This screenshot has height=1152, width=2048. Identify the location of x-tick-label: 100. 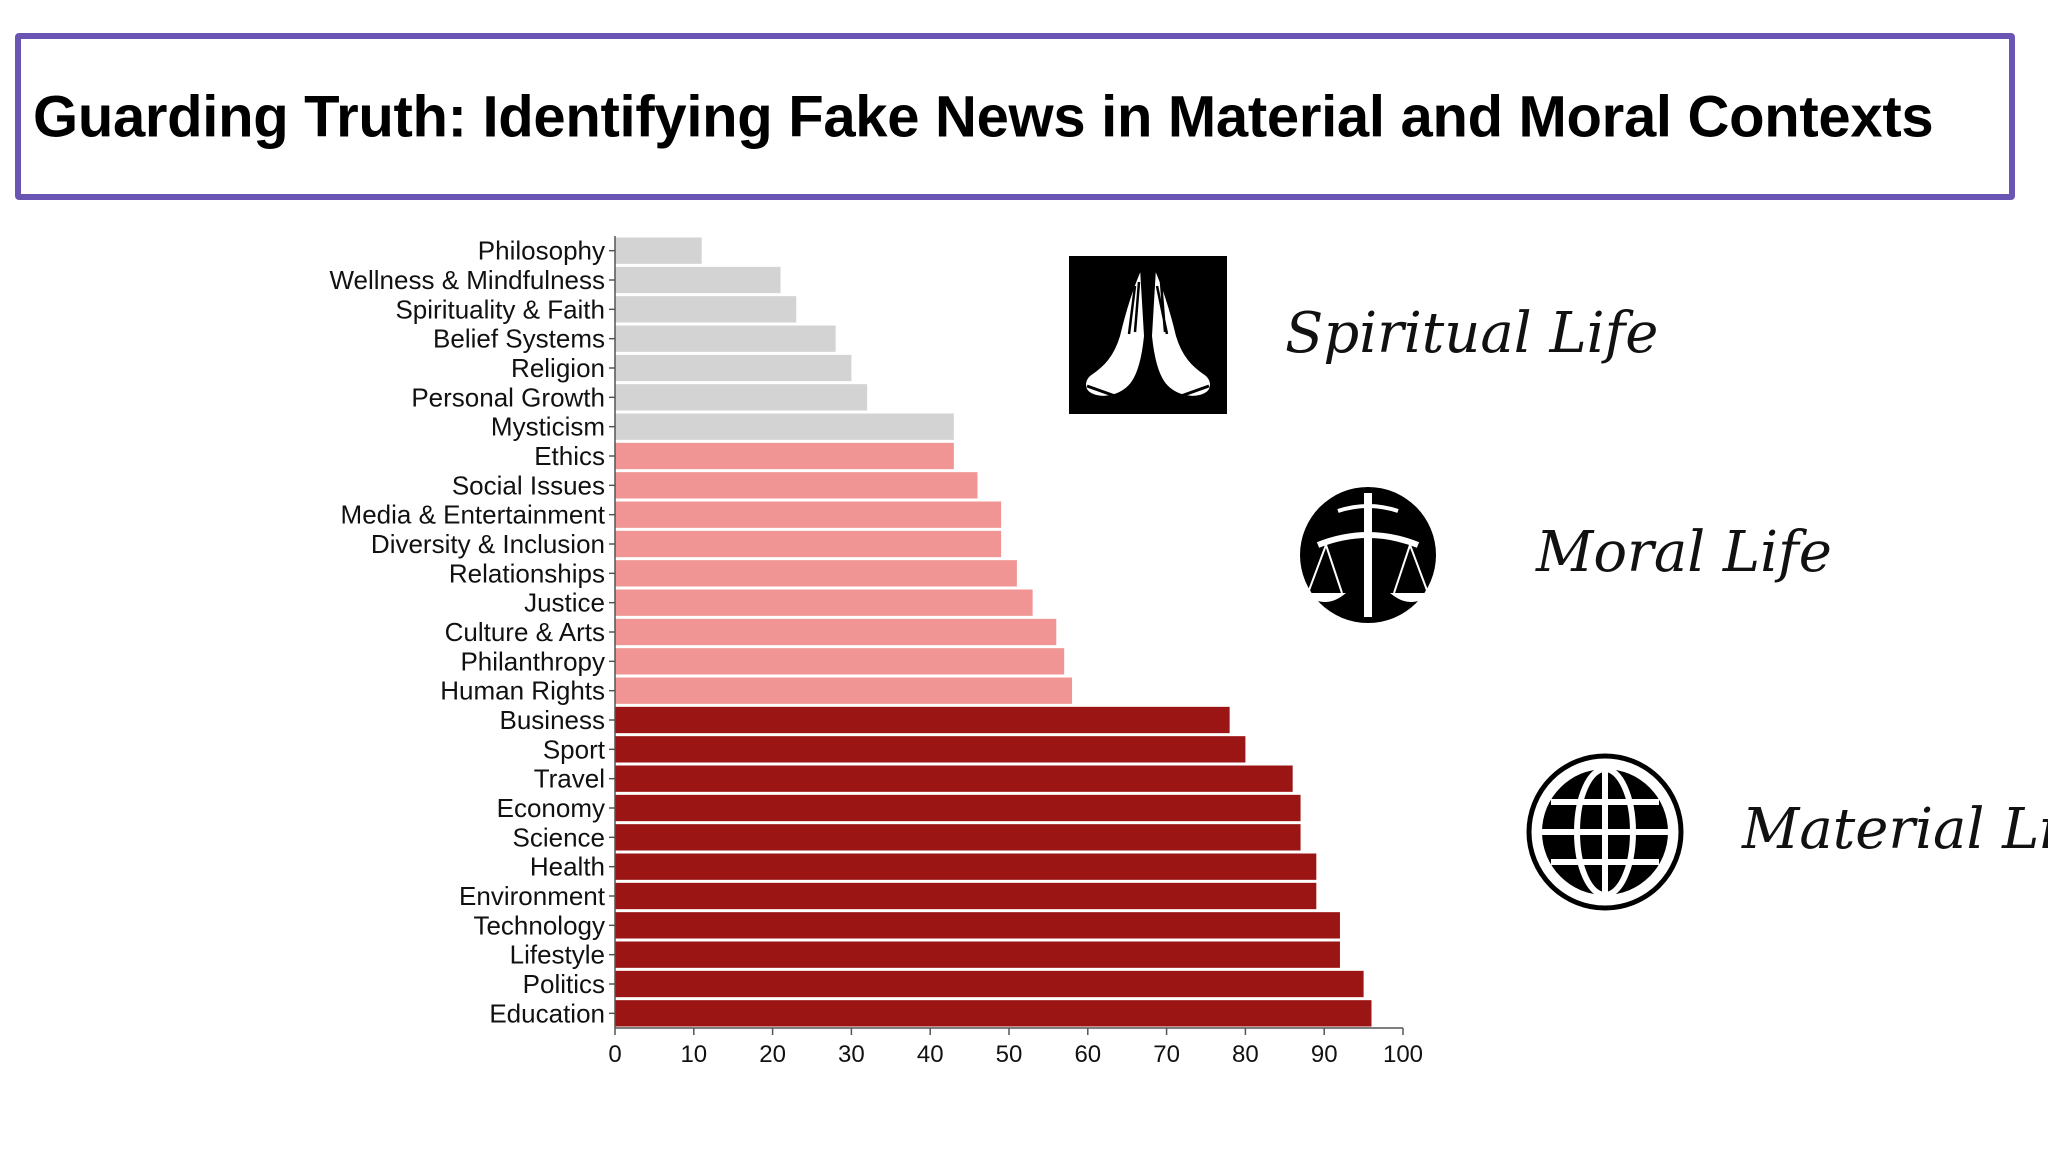
(1403, 1054).